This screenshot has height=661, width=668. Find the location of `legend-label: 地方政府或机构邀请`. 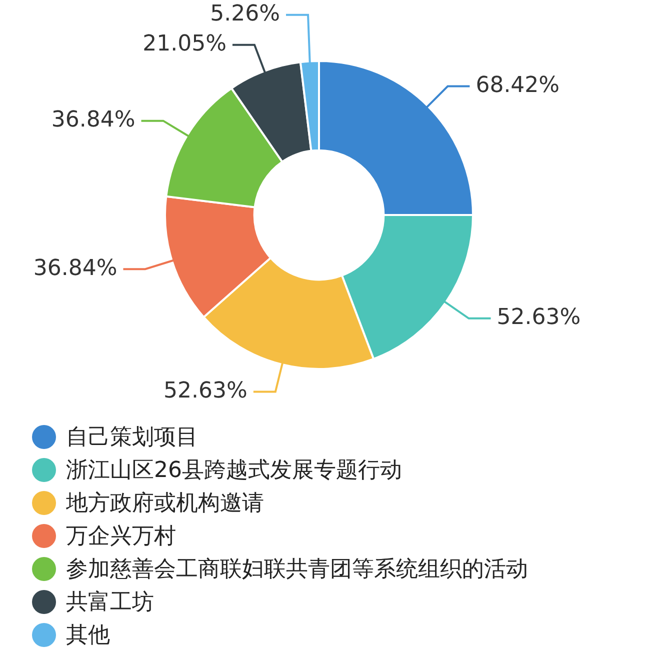

legend-label: 地方政府或机构邀请 is located at coordinates (165, 504).